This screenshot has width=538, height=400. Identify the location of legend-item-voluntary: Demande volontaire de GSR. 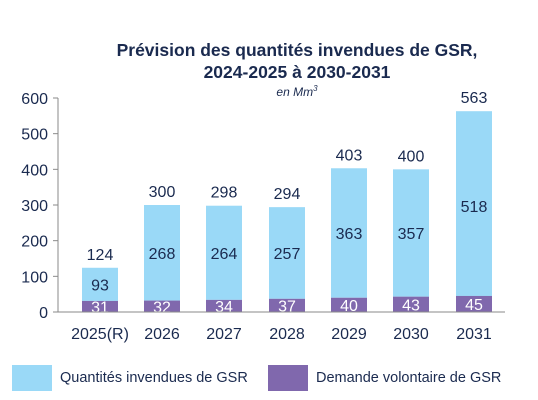
(384, 378).